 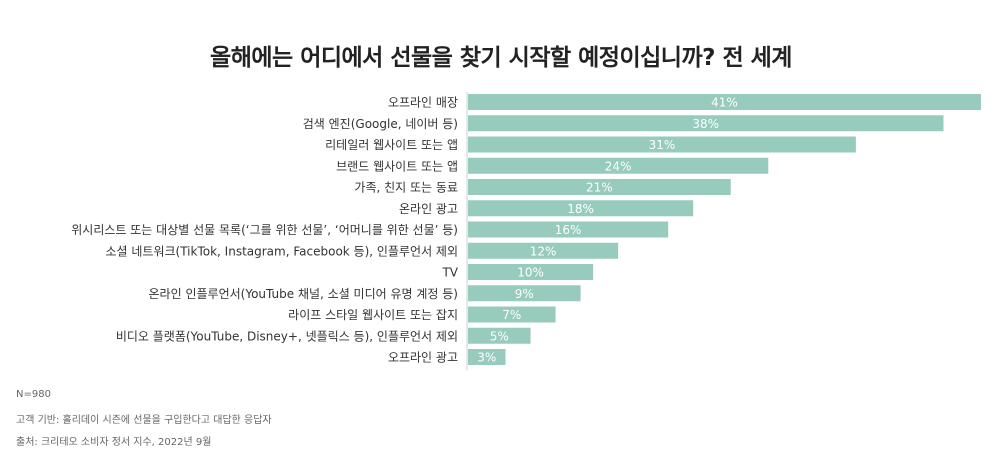 I want to click on category-label: 온라인 인플루언서(YouTube 채널, 소셜 미디어 유명 계정 등), so click(x=303, y=294).